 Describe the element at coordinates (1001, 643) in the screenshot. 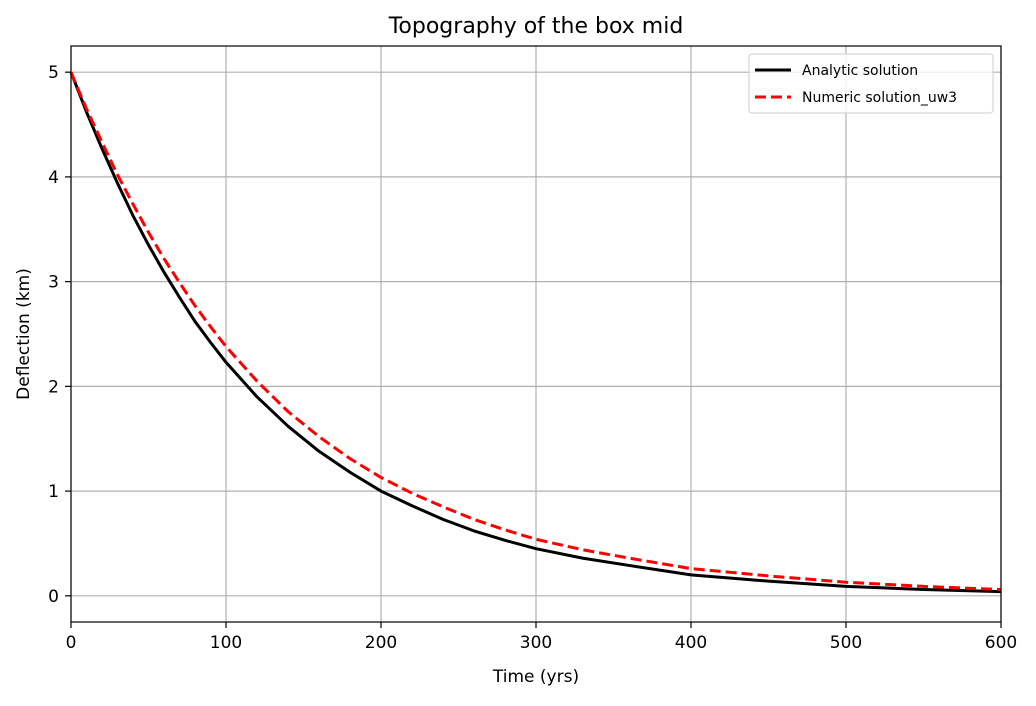

I see `x-tick-label: 600` at that location.